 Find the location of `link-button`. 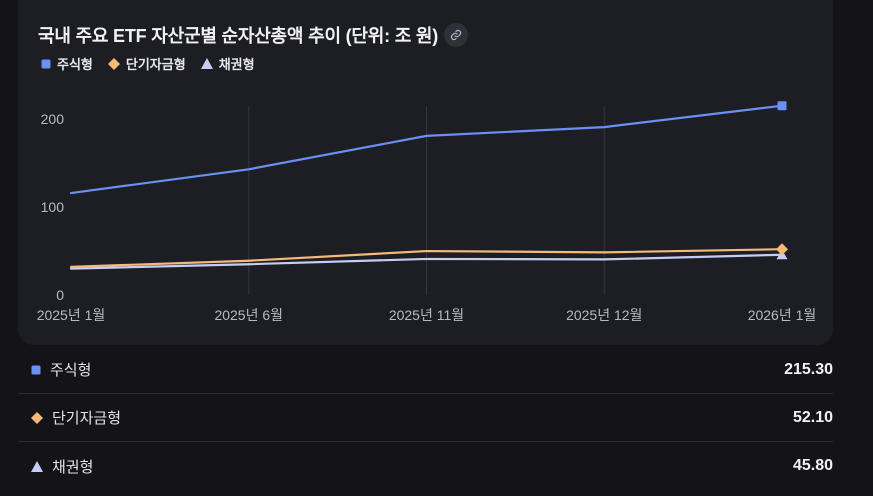

link-button is located at coordinates (456, 35).